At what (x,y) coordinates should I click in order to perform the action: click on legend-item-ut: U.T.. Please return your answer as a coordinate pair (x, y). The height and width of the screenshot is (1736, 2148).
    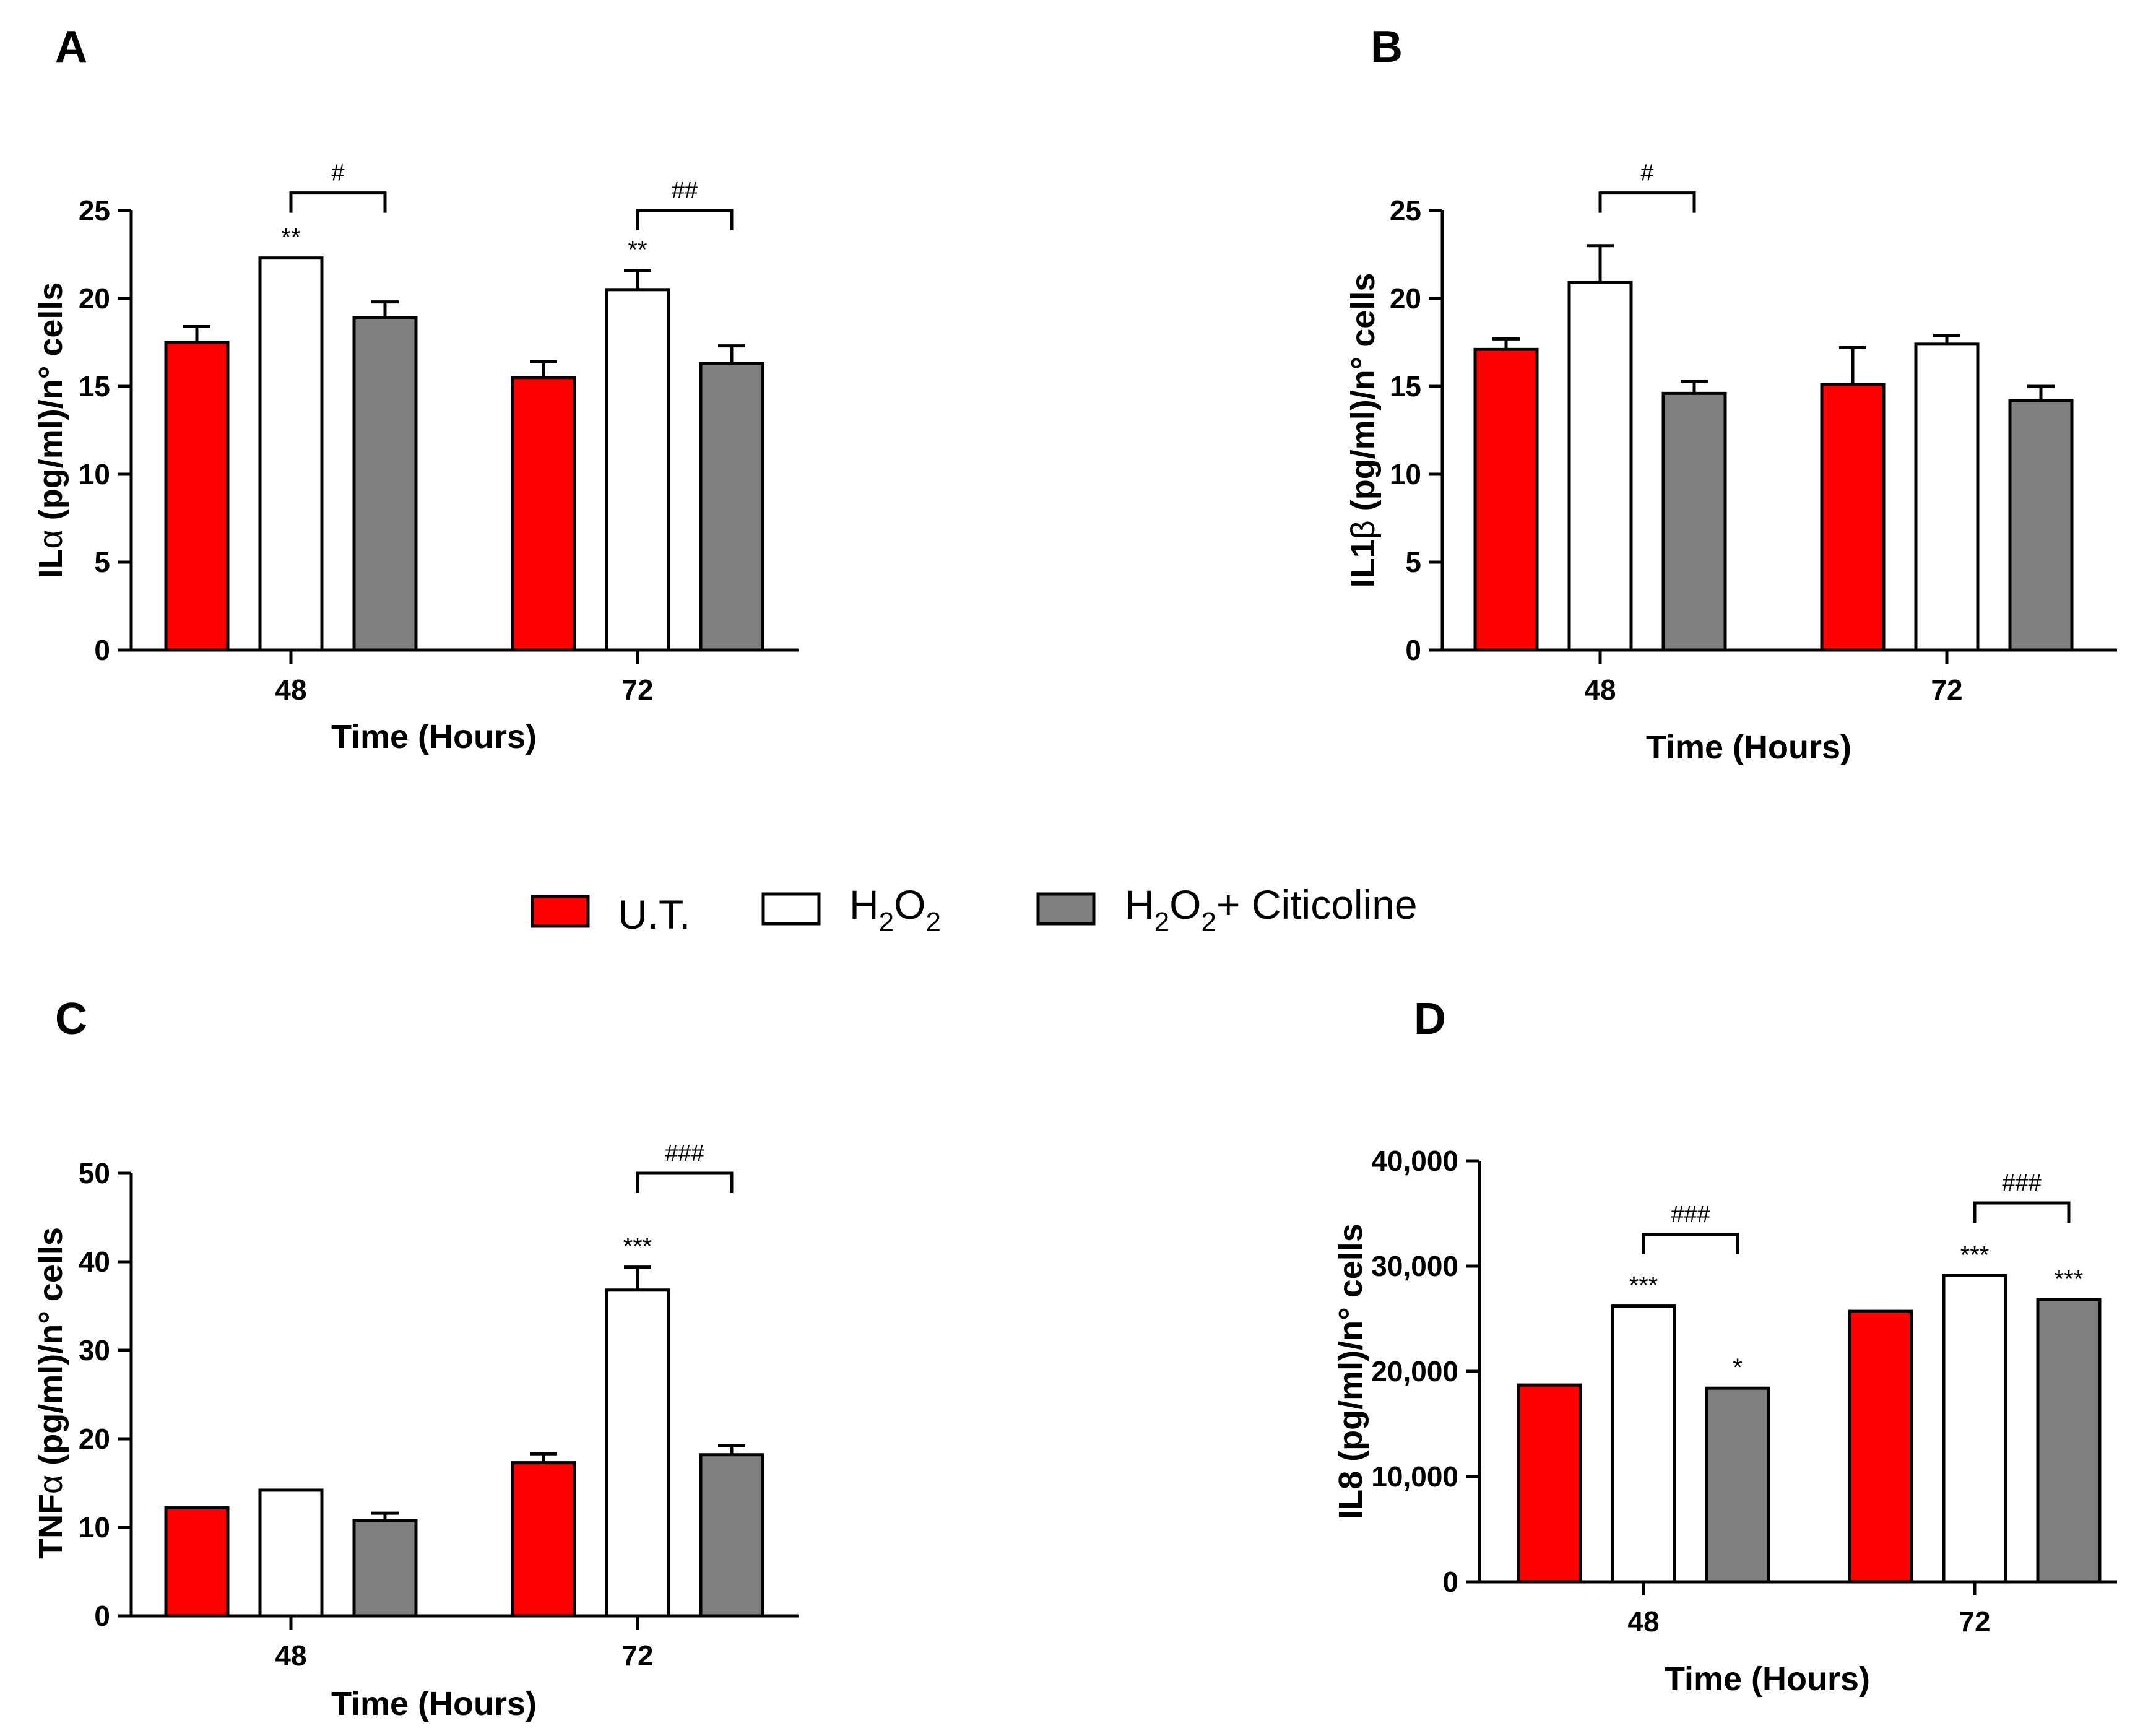
    Looking at the image, I should click on (610, 914).